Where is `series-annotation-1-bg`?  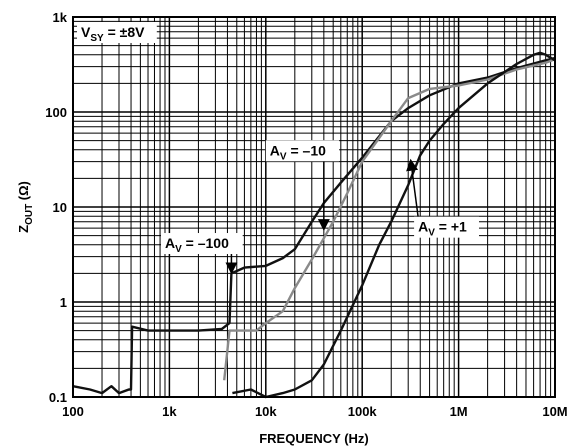 series-annotation-1-bg is located at coordinates (201, 244).